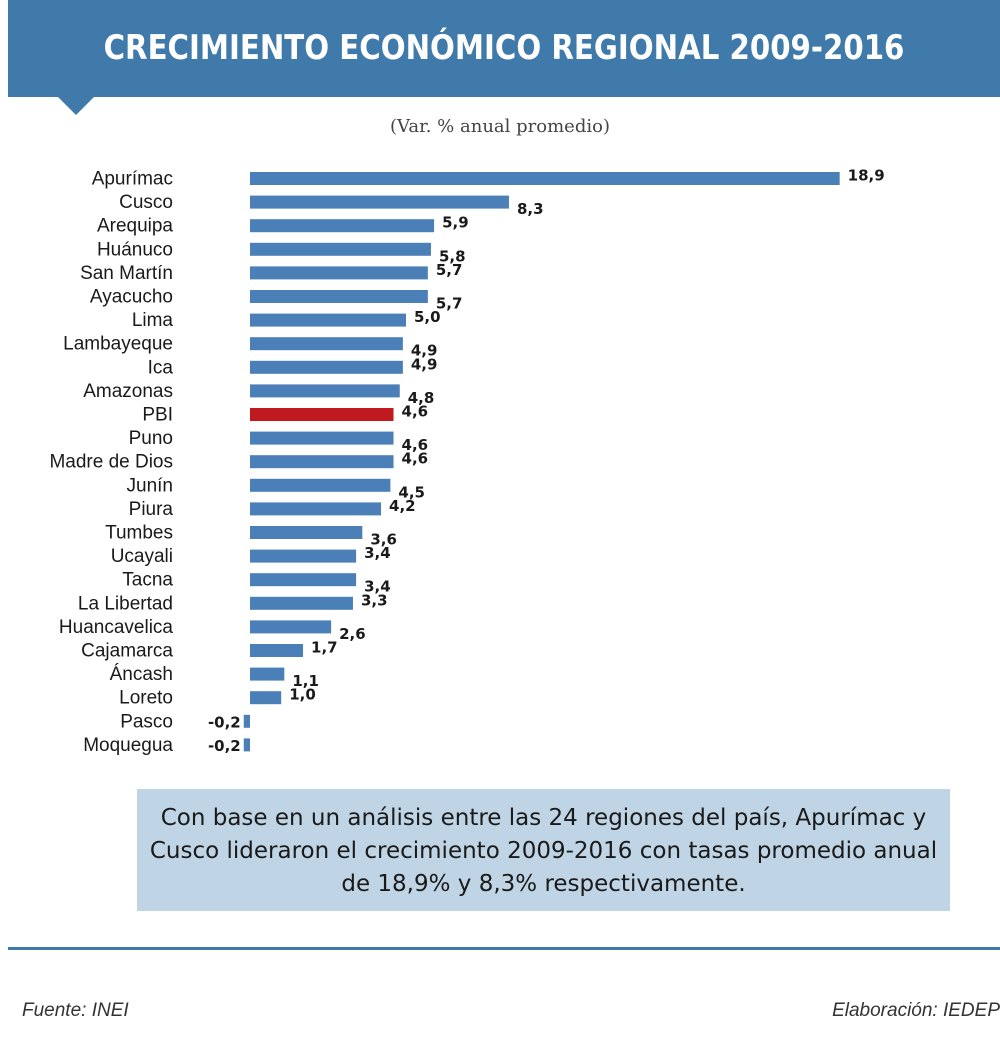 The image size is (1000, 1046). What do you see at coordinates (377, 553) in the screenshot?
I see `value-label-ucayali: 3,4` at bounding box center [377, 553].